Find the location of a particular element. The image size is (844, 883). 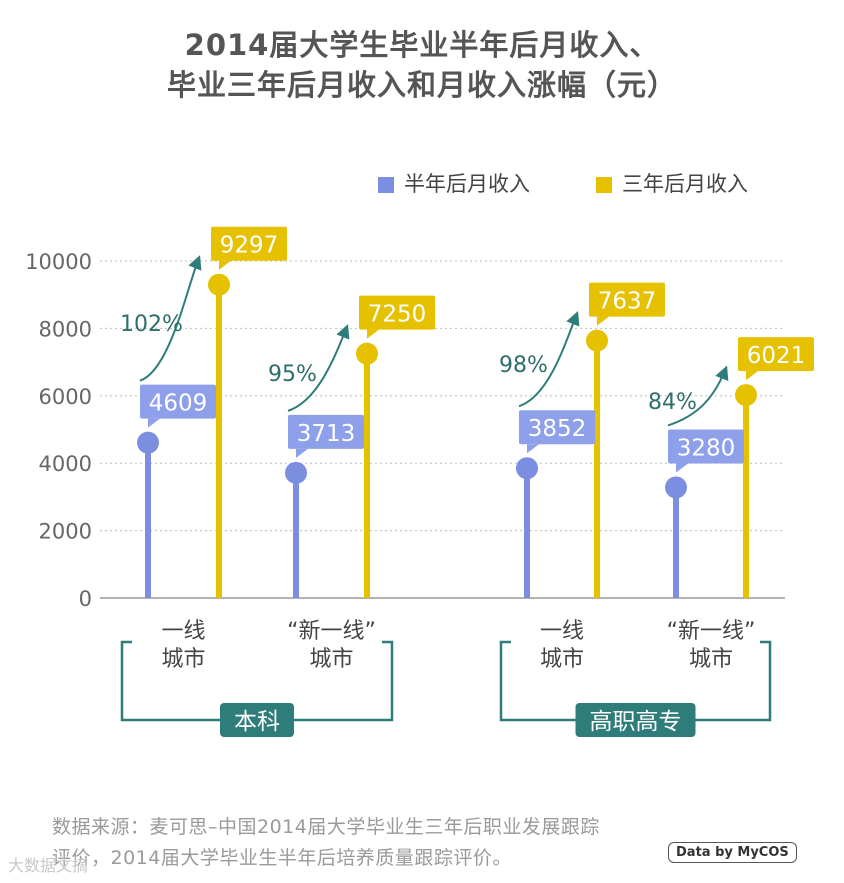

three-year-value-label: 9297 is located at coordinates (249, 246).